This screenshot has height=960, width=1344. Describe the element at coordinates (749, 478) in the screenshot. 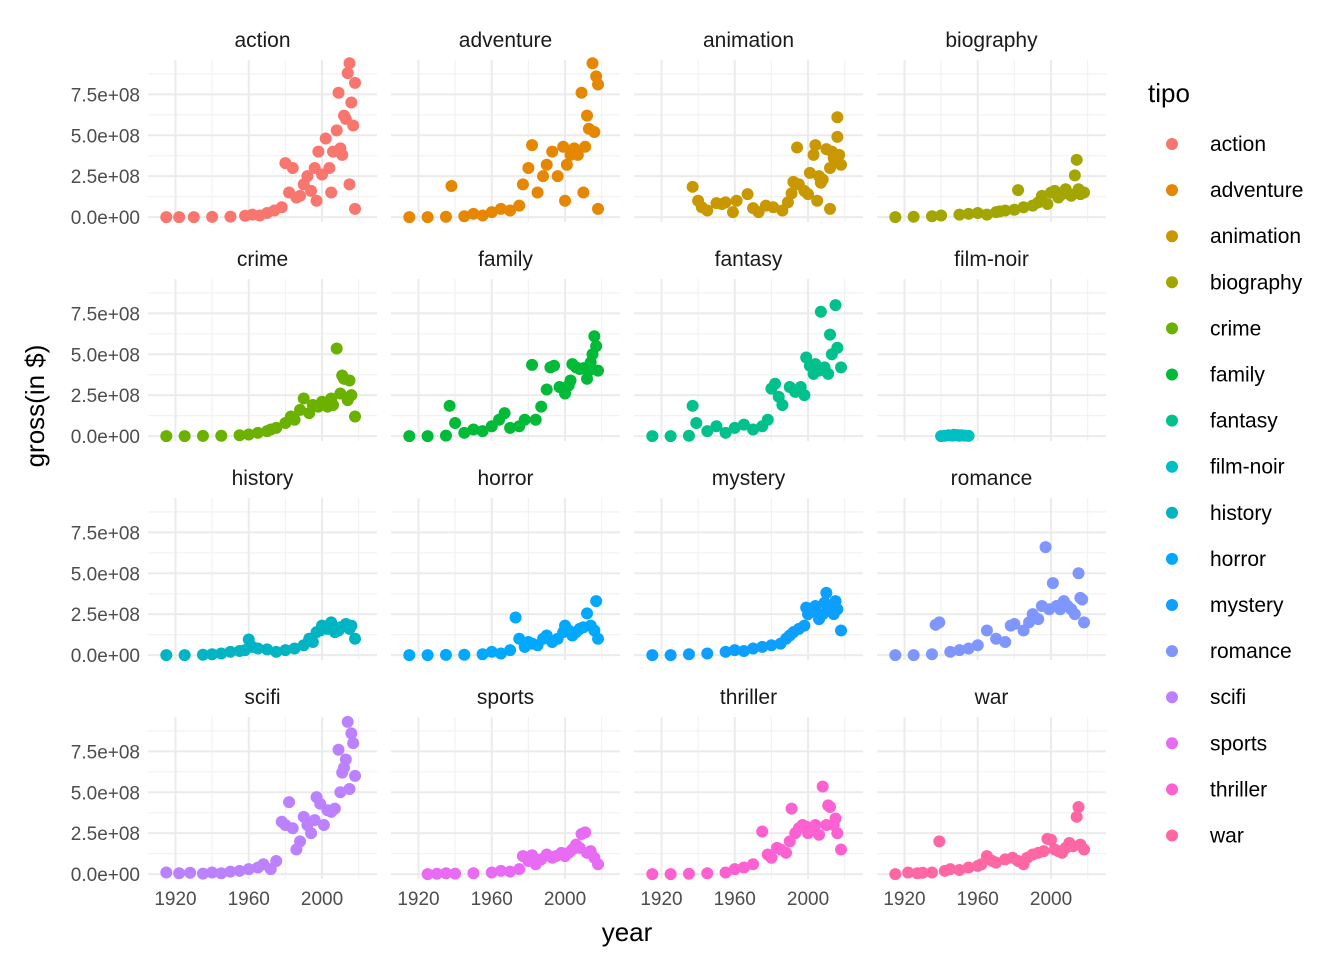

I see `facet-strip-label: mystery` at that location.